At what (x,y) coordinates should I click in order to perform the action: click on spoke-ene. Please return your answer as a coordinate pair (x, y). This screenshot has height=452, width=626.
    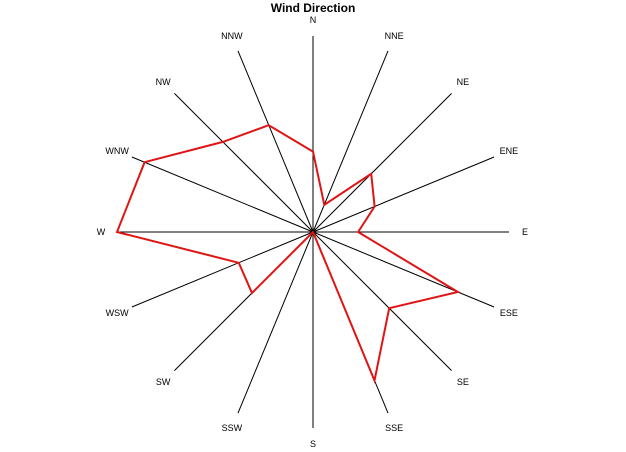
    Looking at the image, I should click on (403, 194).